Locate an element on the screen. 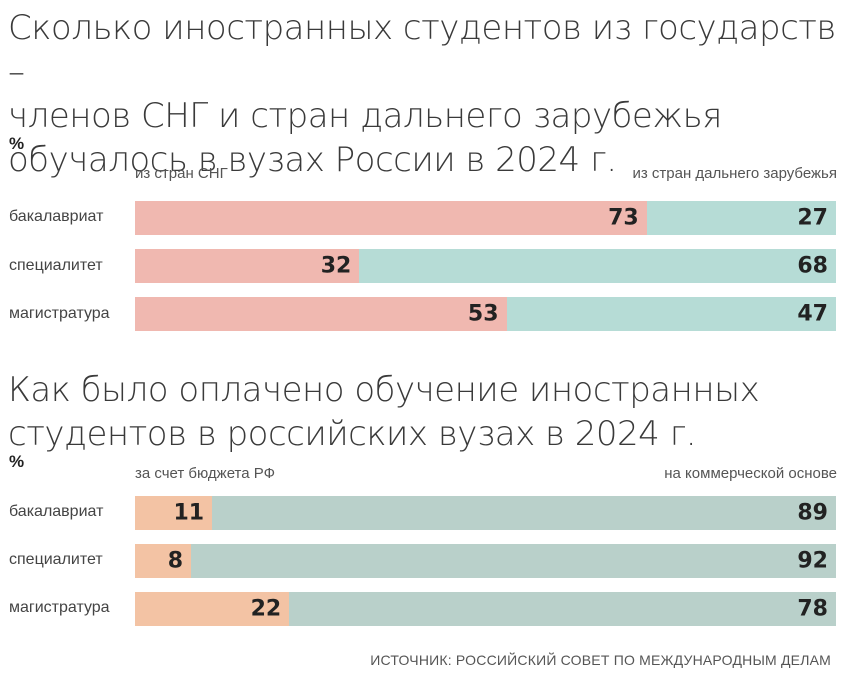 The image size is (853, 679). chart-1-bar-segment-right: 47 is located at coordinates (671, 314).